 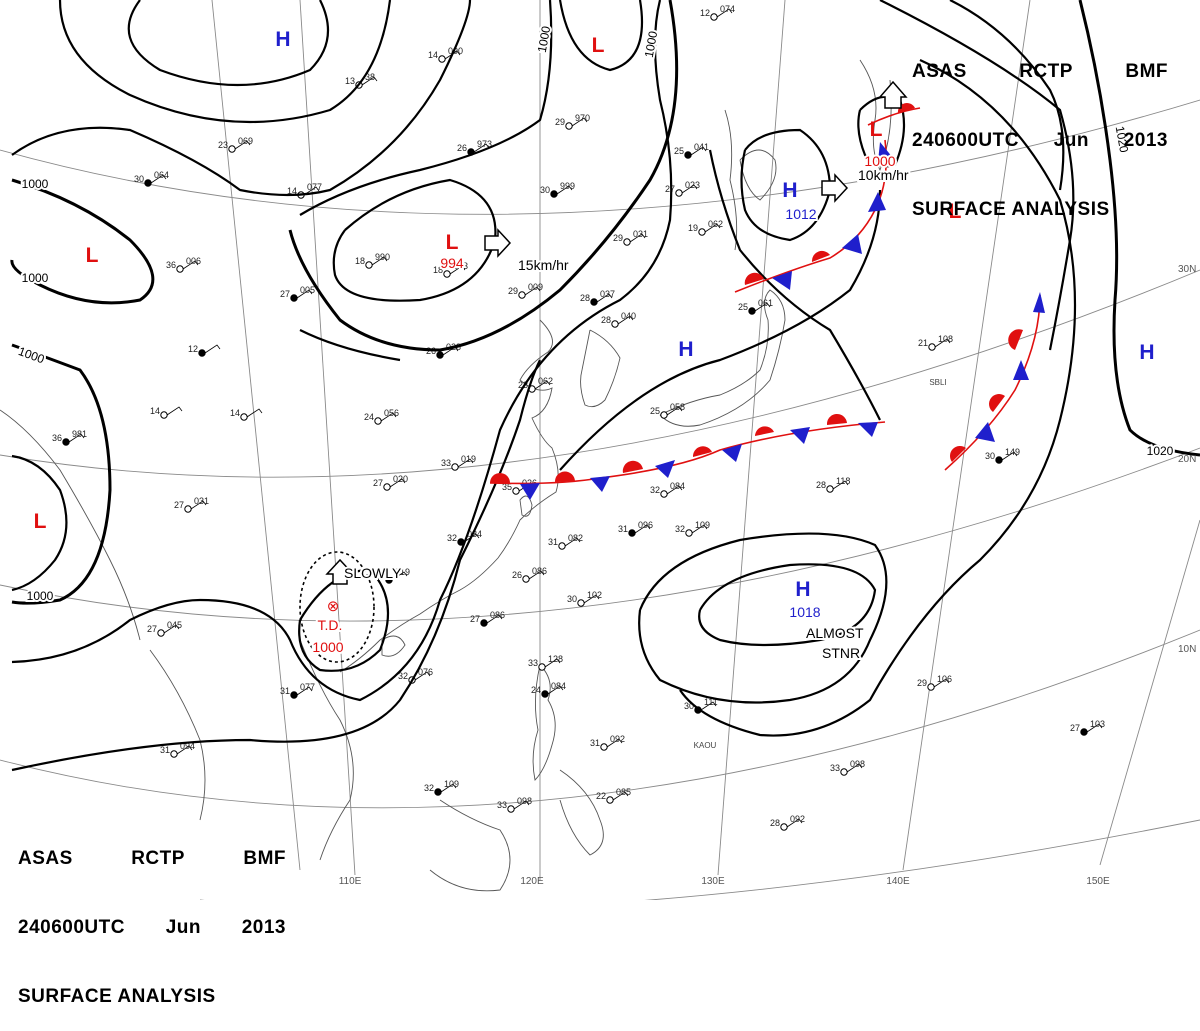 I want to click on coastline-indochina, so click(x=326, y=750).